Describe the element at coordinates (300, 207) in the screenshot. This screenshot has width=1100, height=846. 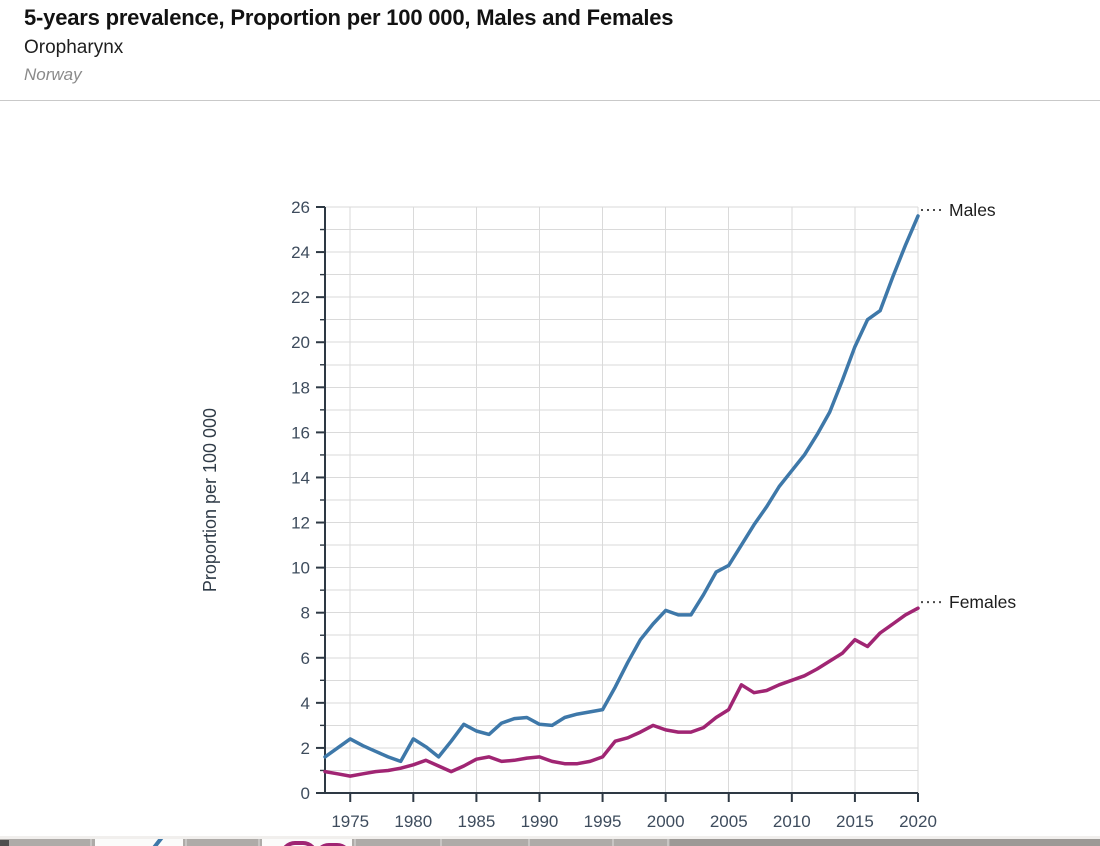
I see `svg-text: 26` at that location.